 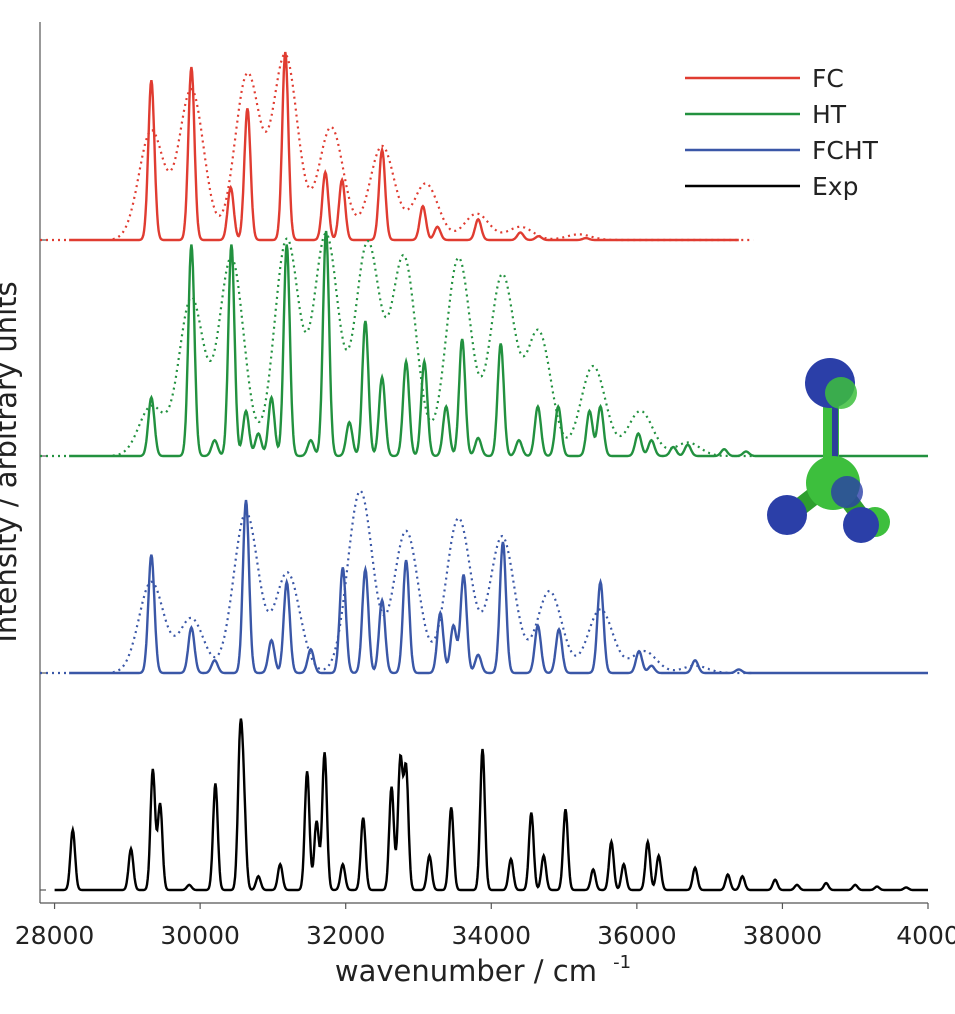 I want to click on series-fc, so click(x=397, y=146).